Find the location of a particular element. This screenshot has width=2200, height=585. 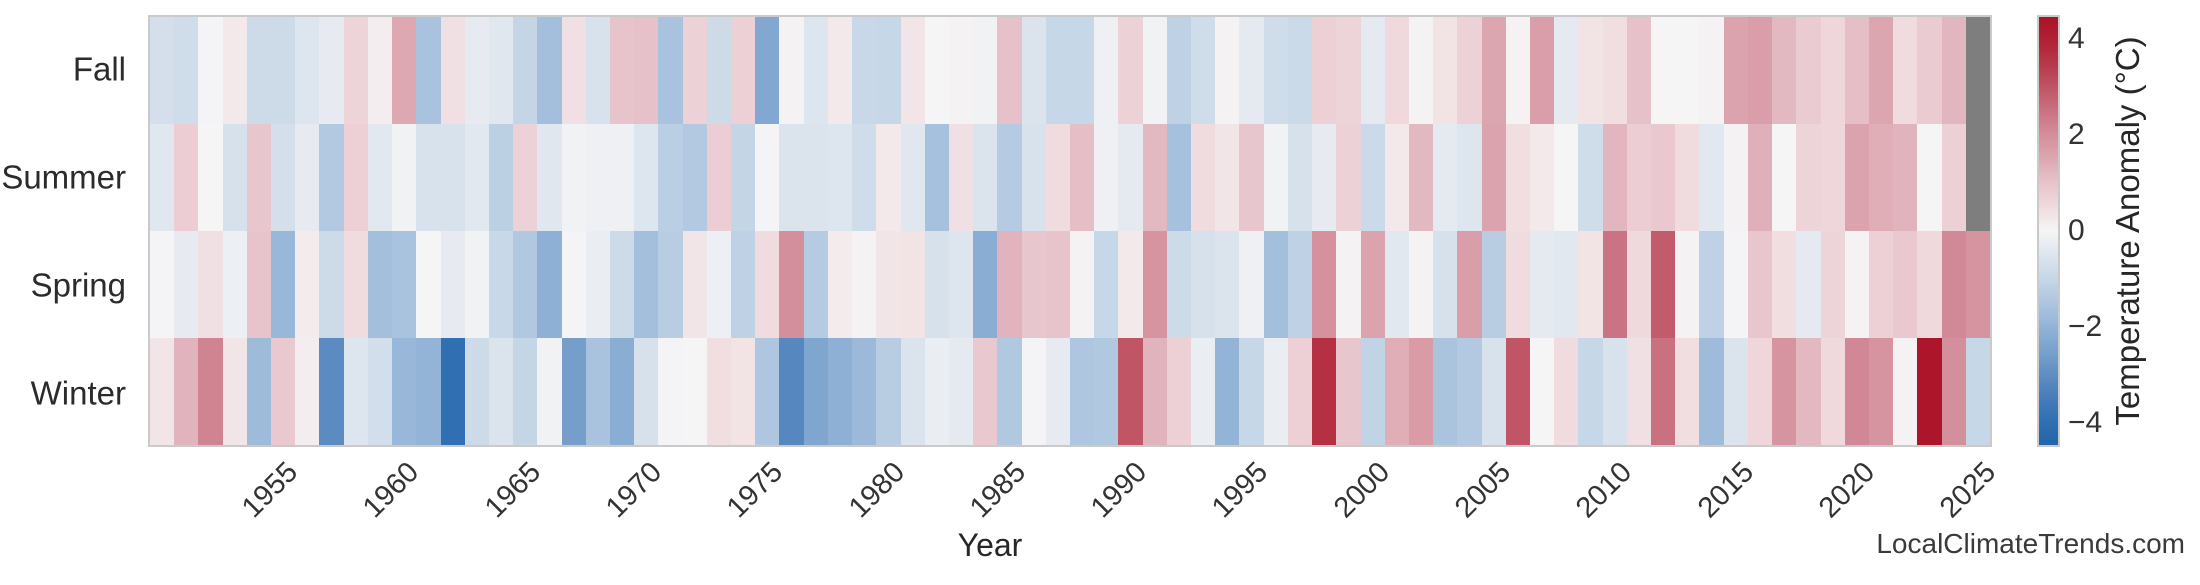

x-tick-label: 1985 is located at coordinates (997, 490).